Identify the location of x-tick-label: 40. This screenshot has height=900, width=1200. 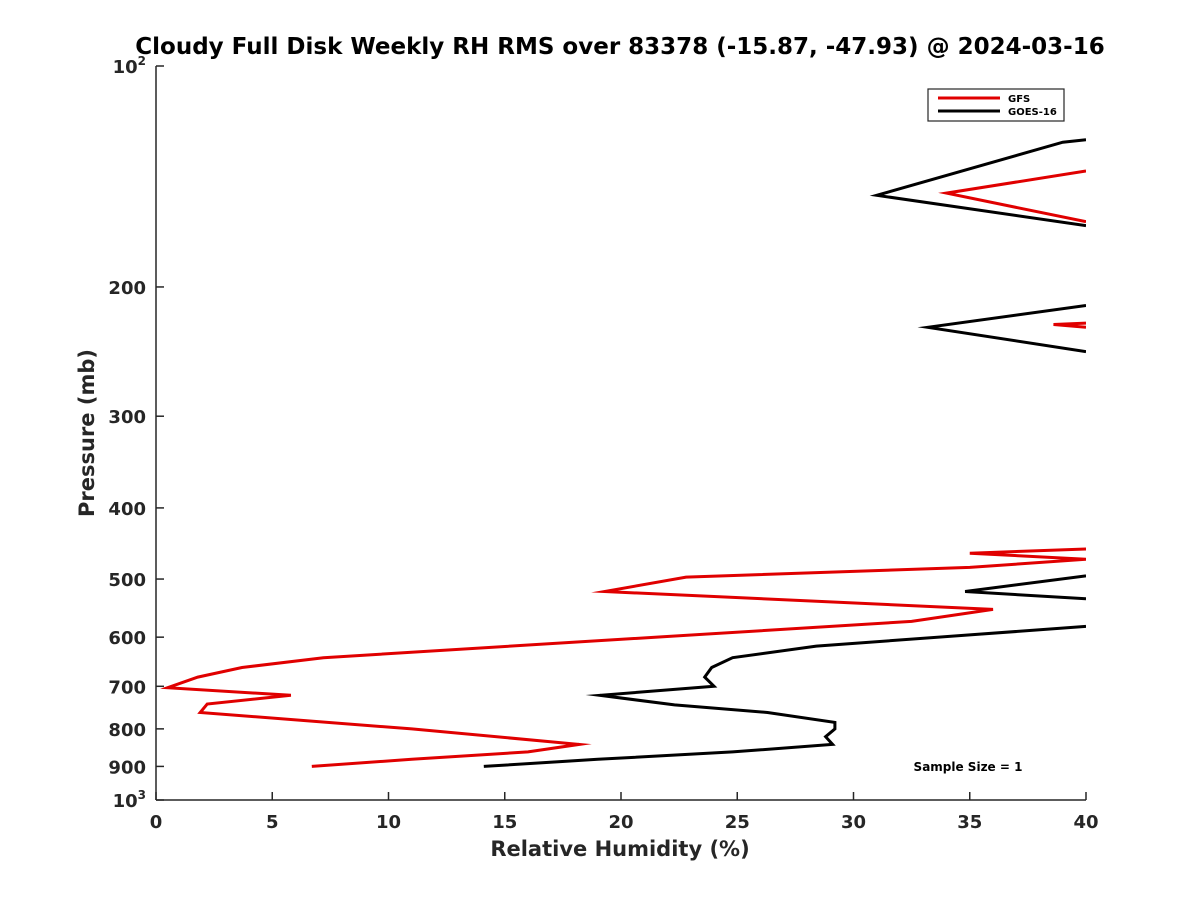
(1085, 822).